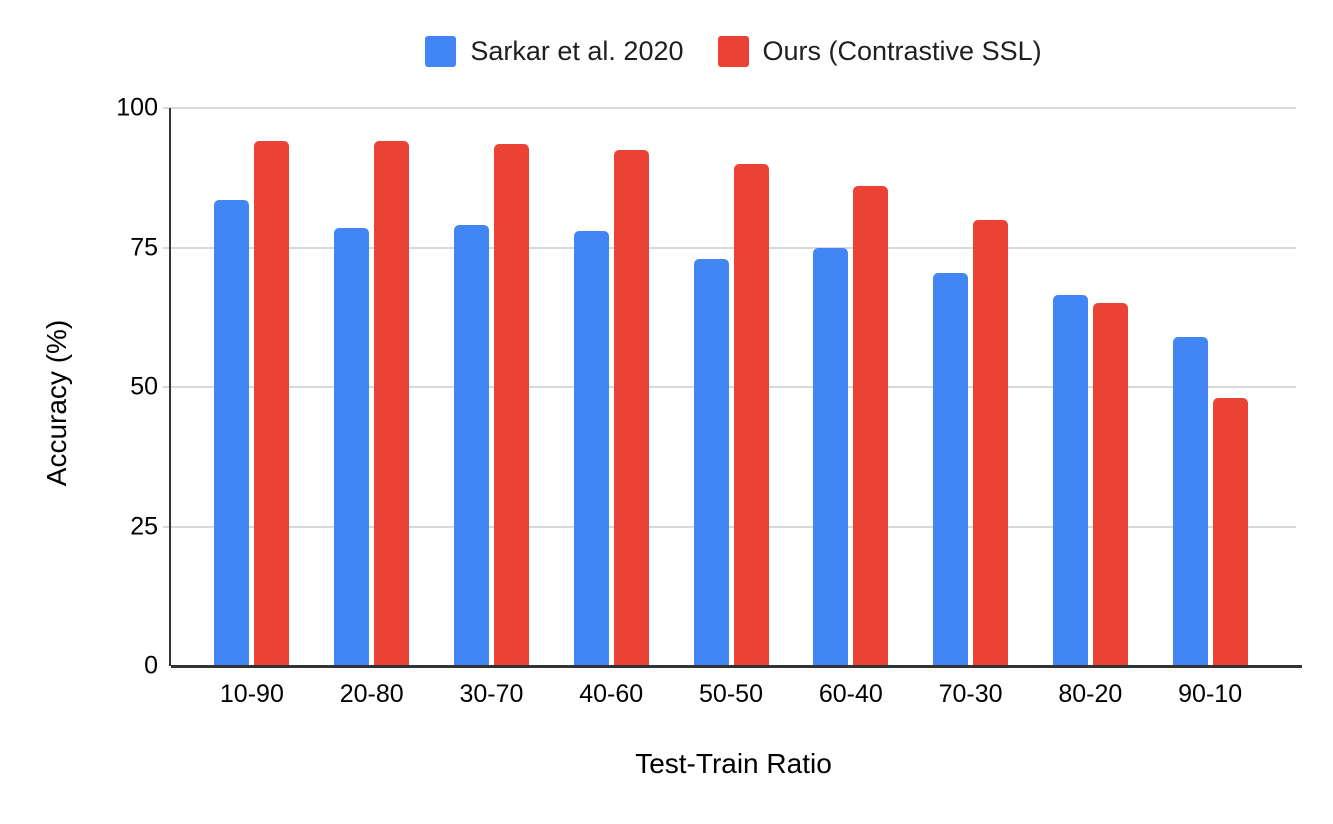 The image size is (1333, 824). Describe the element at coordinates (392, 403) in the screenshot. I see `bar-20-80-series2` at that location.